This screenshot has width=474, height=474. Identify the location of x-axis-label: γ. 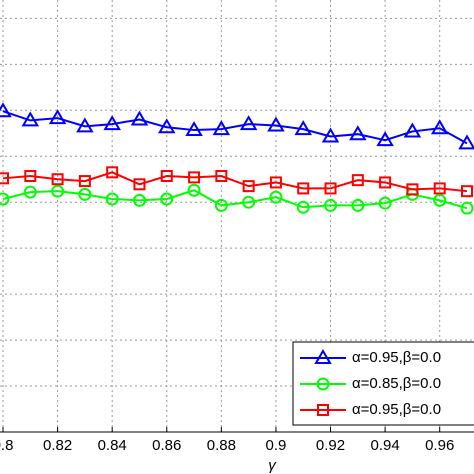
(272, 465).